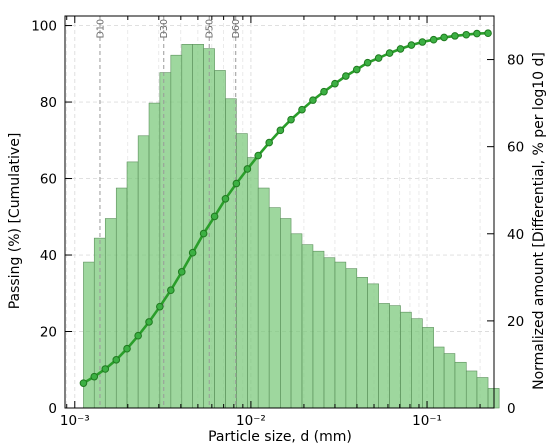  What do you see at coordinates (280, 437) in the screenshot?
I see `x-axis-label: Particle size, d (mm)` at bounding box center [280, 437].